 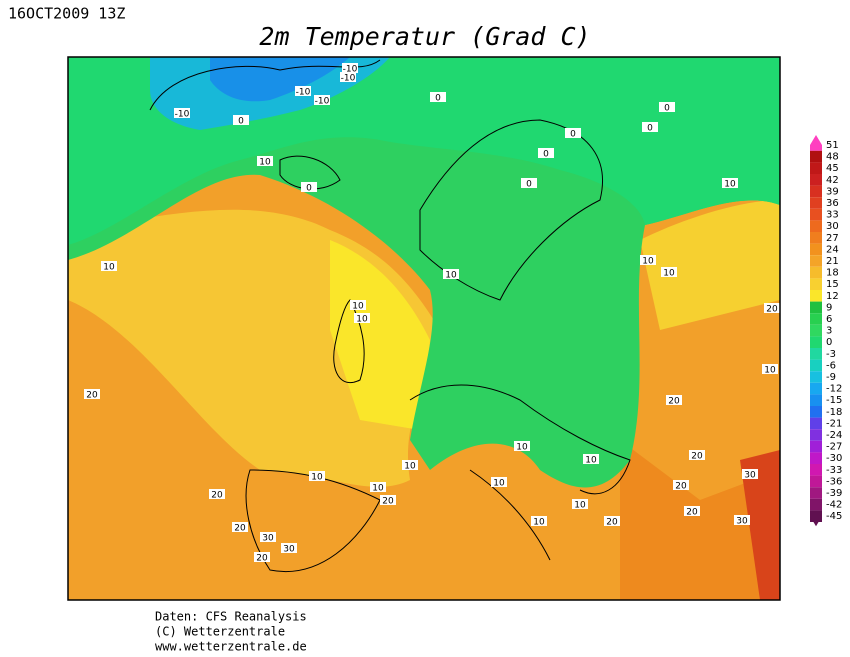 I want to click on colorbar-label: 15, so click(x=832, y=284).